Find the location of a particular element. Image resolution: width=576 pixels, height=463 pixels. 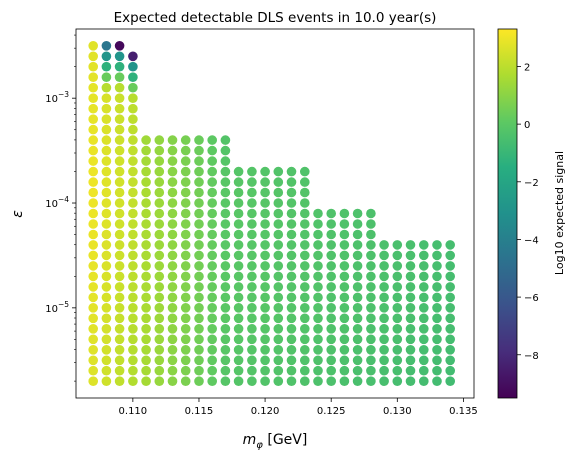

x-axis-label: mφ [GeV] is located at coordinates (275, 441).